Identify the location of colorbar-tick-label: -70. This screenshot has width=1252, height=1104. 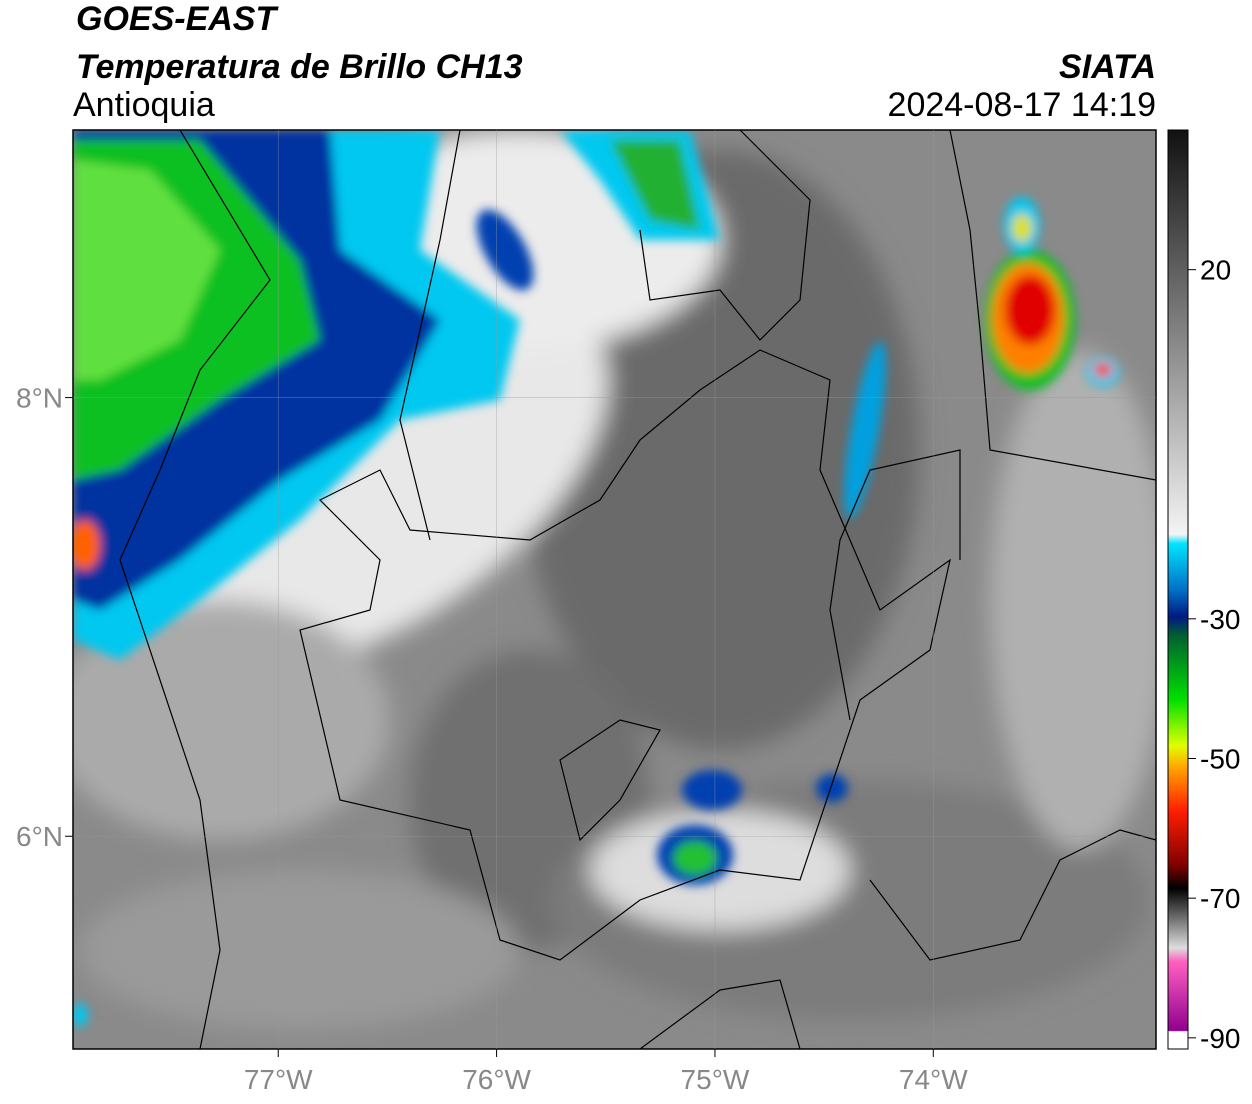
(1220, 898).